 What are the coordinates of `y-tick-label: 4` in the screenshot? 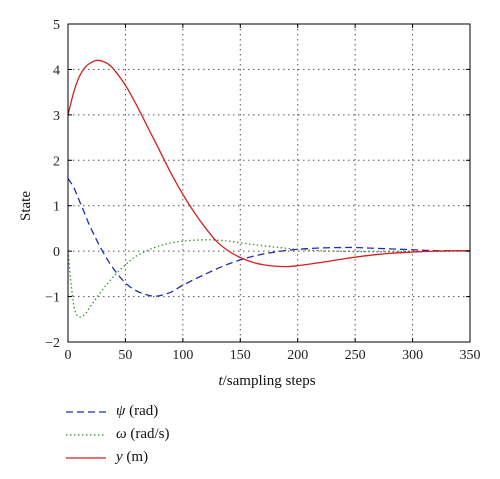 It's located at (56, 70).